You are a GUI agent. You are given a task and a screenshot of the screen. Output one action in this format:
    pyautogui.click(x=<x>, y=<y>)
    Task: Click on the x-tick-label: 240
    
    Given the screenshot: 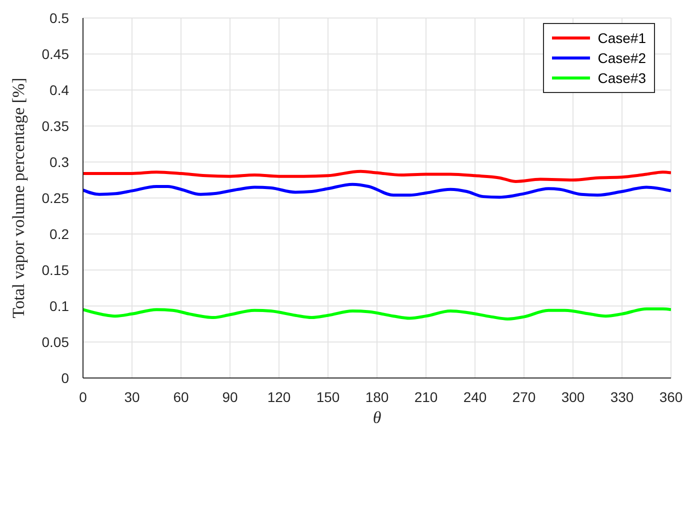 What is the action you would take?
    pyautogui.click(x=475, y=396)
    